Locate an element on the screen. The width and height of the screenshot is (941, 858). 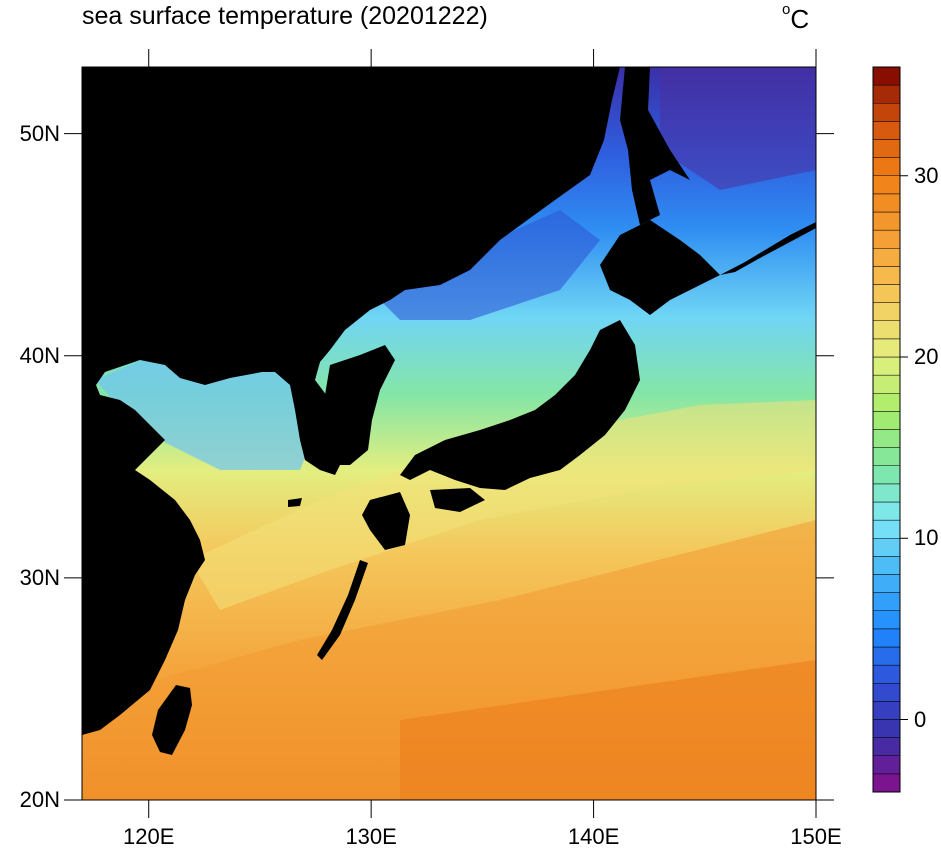
kyushu-island is located at coordinates (386, 521).